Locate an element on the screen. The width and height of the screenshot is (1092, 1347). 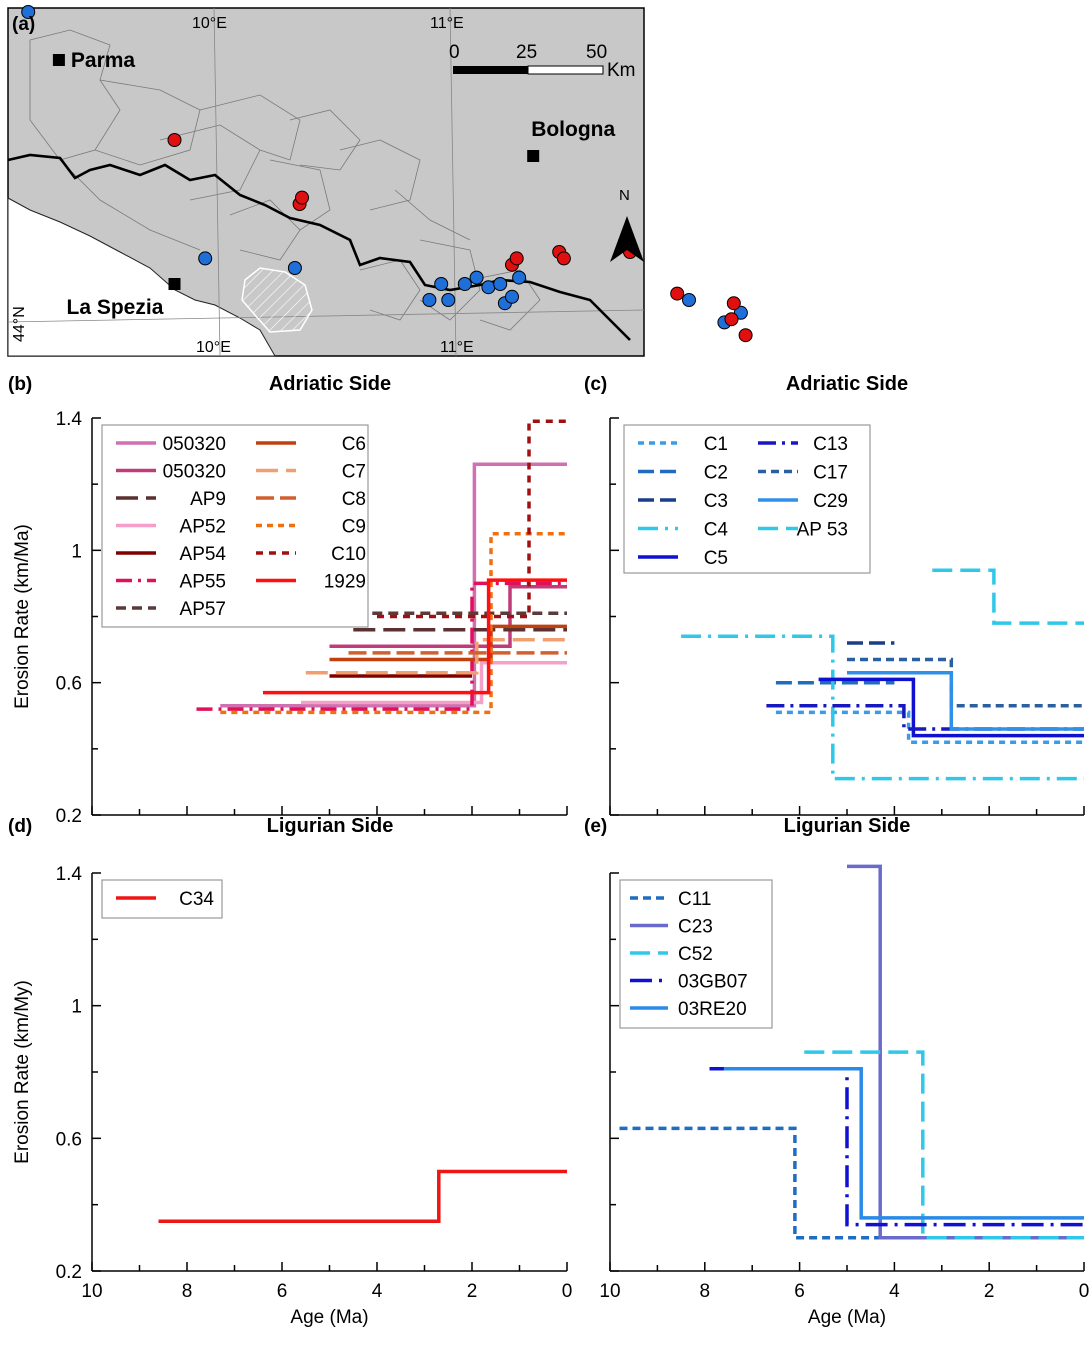
chart-b-legend-label: C10 is located at coordinates (348, 554).